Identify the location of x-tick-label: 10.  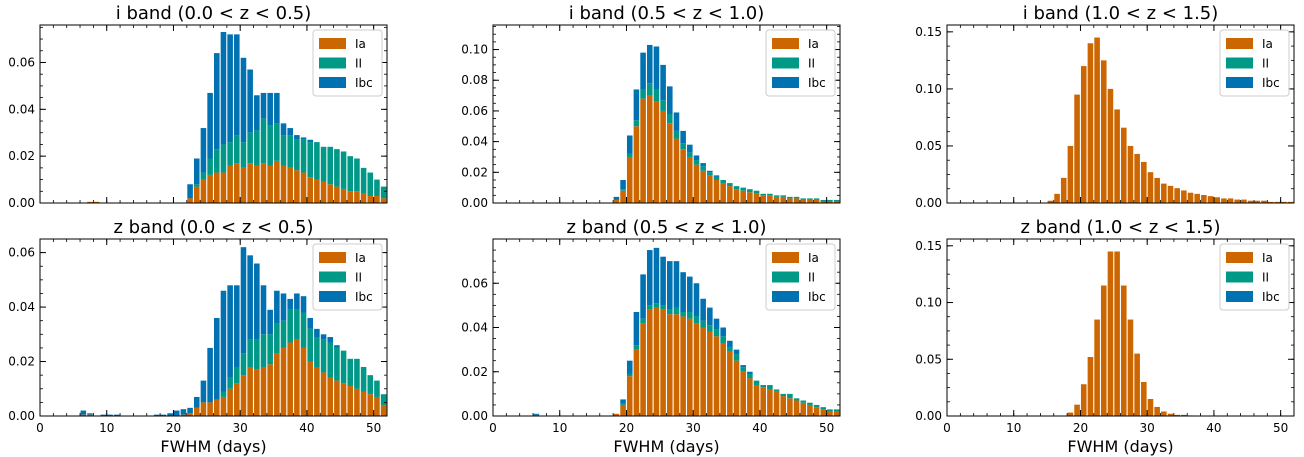
(1013, 428).